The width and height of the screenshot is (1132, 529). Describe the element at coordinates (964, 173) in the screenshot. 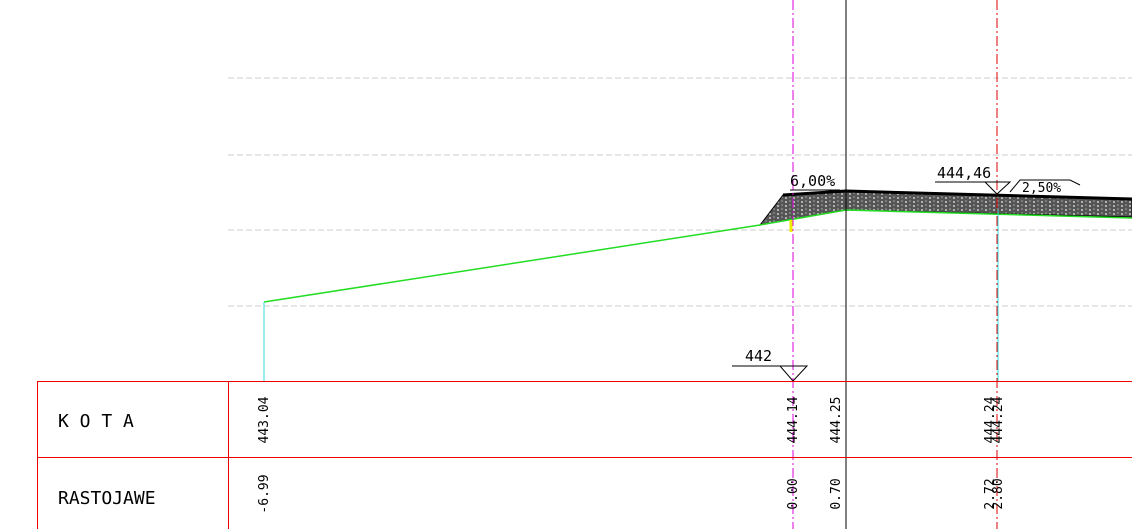

I see `elevation-label: 444,46` at that location.